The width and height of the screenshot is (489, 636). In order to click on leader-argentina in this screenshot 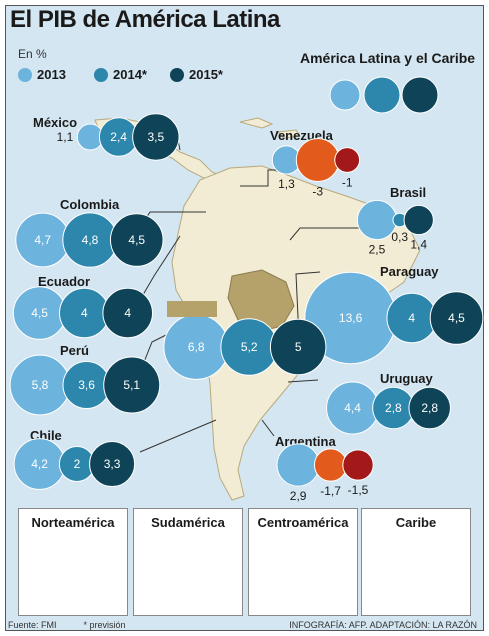, I will do `click(268, 428)`.